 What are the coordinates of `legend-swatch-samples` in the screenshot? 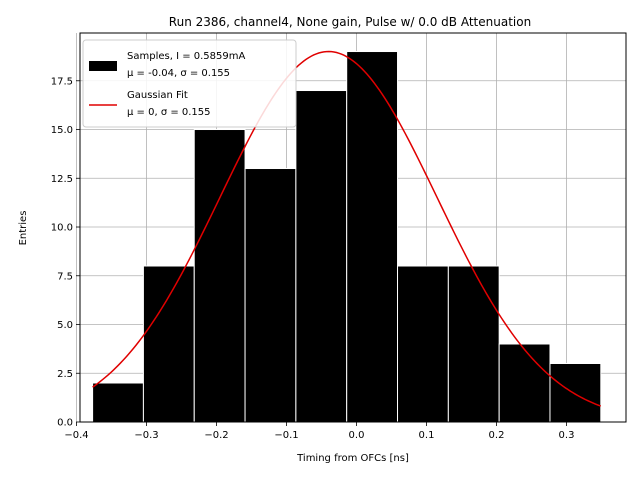 It's located at (103, 66).